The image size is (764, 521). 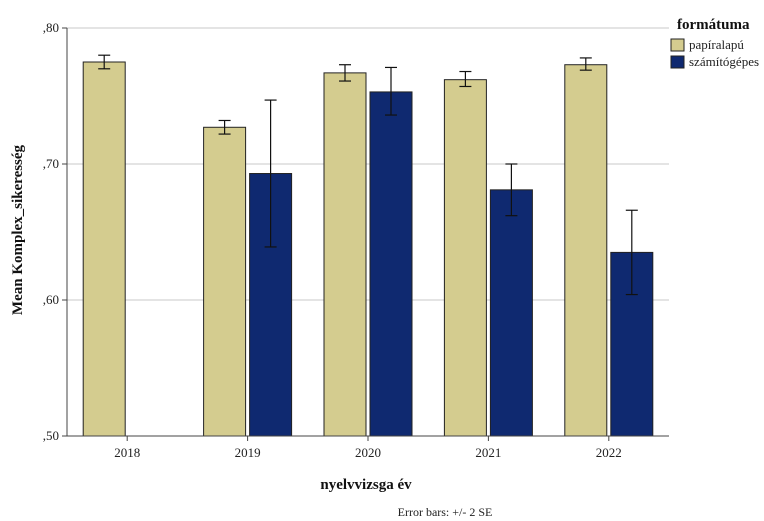 I want to click on x-tick-label: 2020, so click(x=368, y=452).